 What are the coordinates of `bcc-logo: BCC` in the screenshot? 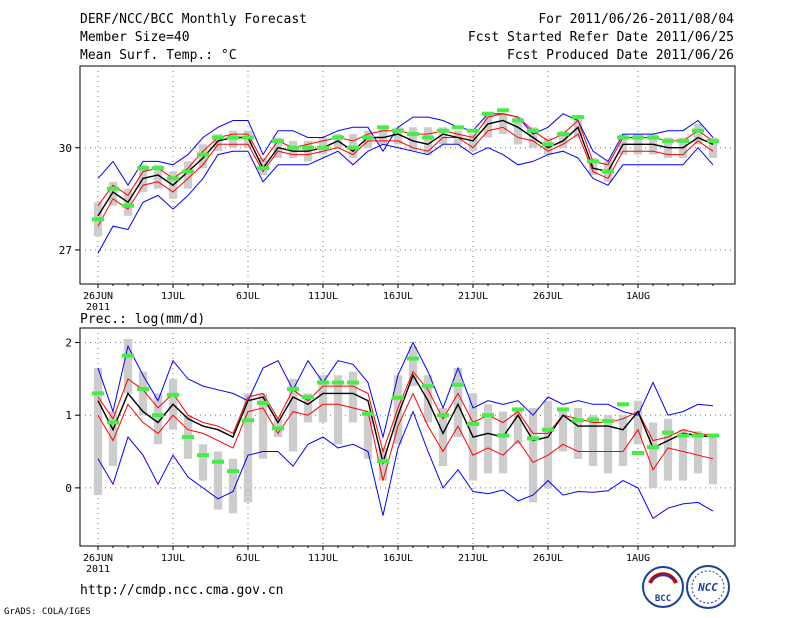 It's located at (663, 587).